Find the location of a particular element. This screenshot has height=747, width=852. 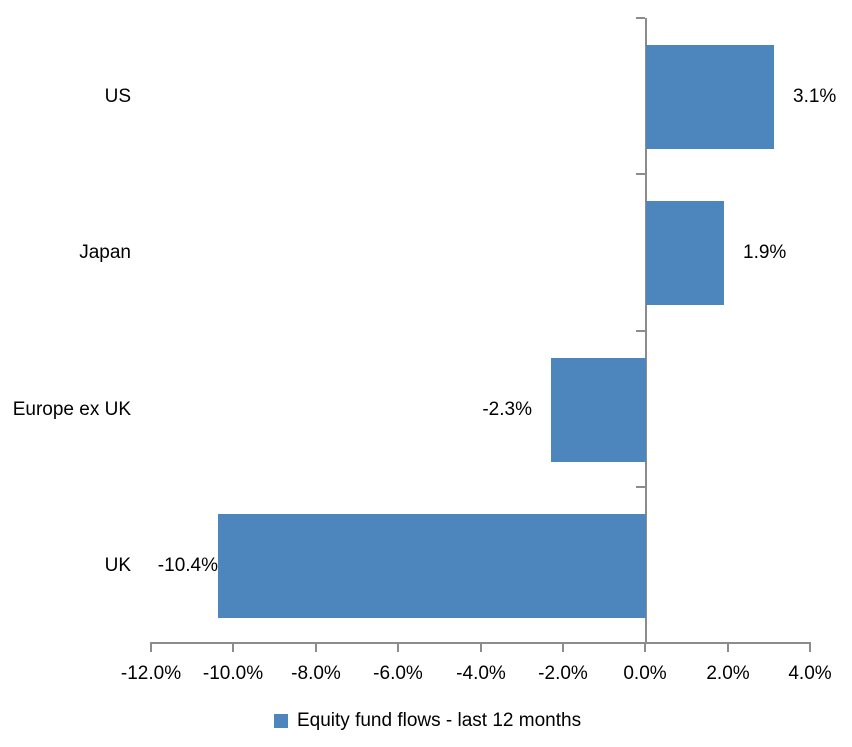

data-label-europe-ex-uk: -2.3% is located at coordinates (507, 409).